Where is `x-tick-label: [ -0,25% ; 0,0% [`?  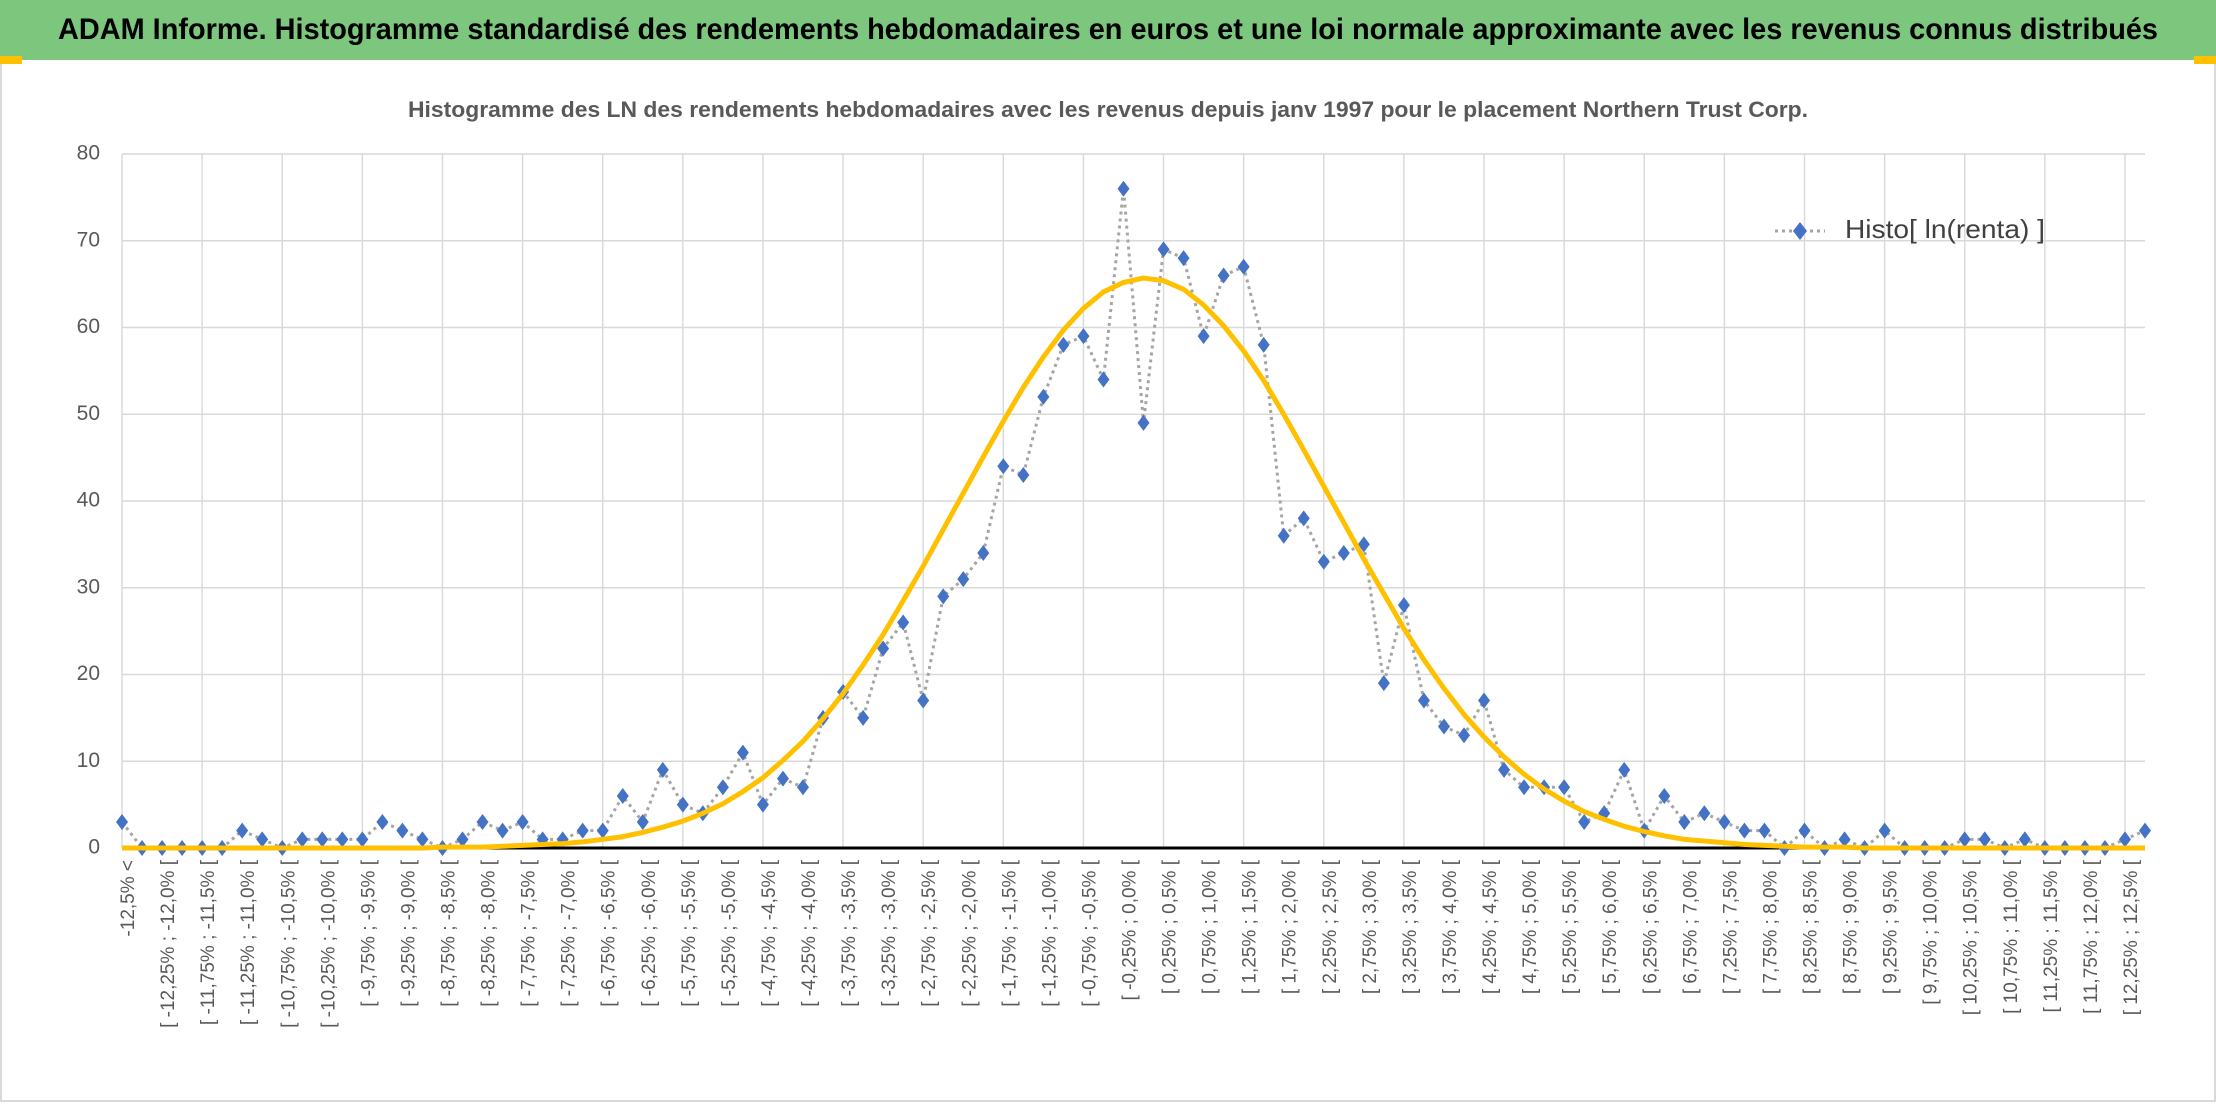 x-tick-label: [ -0,25% ; 0,0% [ is located at coordinates (1130, 929).